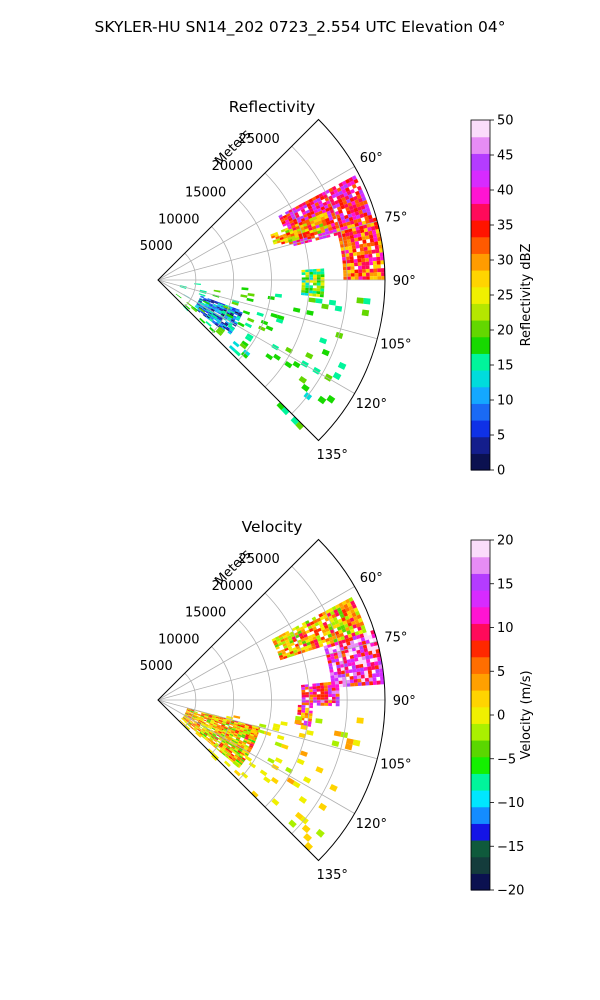 The image size is (600, 1000). Describe the element at coordinates (271, 280) in the screenshot. I see `sector-frame` at that location.